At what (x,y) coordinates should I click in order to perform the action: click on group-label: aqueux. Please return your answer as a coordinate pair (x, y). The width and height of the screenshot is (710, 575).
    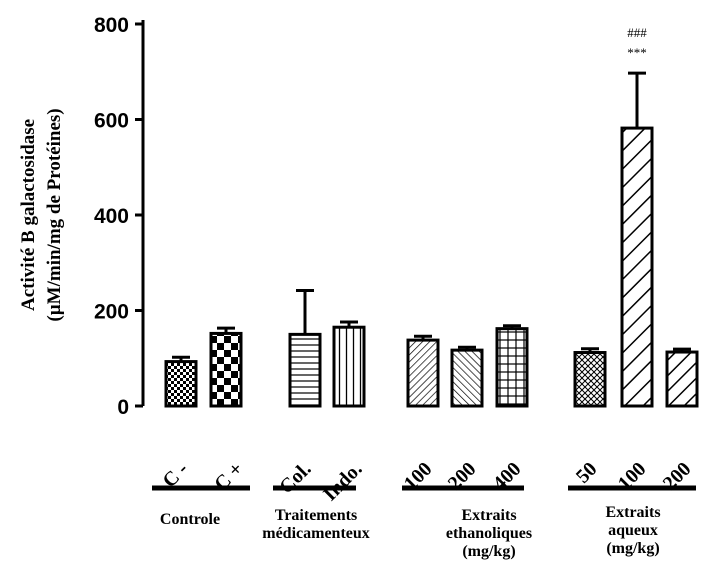
    Looking at the image, I should click on (633, 530).